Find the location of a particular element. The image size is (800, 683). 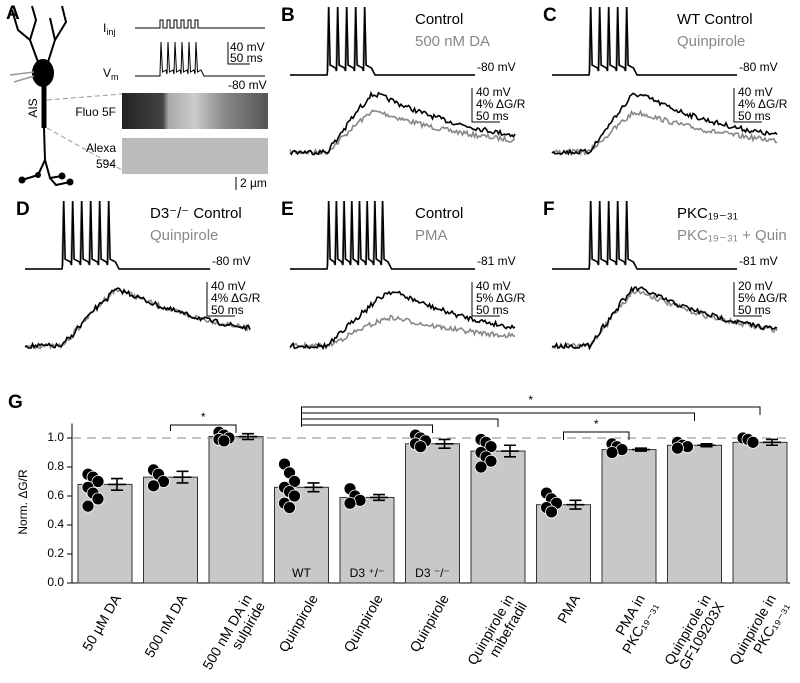

image-label: 594 is located at coordinates (106, 164).